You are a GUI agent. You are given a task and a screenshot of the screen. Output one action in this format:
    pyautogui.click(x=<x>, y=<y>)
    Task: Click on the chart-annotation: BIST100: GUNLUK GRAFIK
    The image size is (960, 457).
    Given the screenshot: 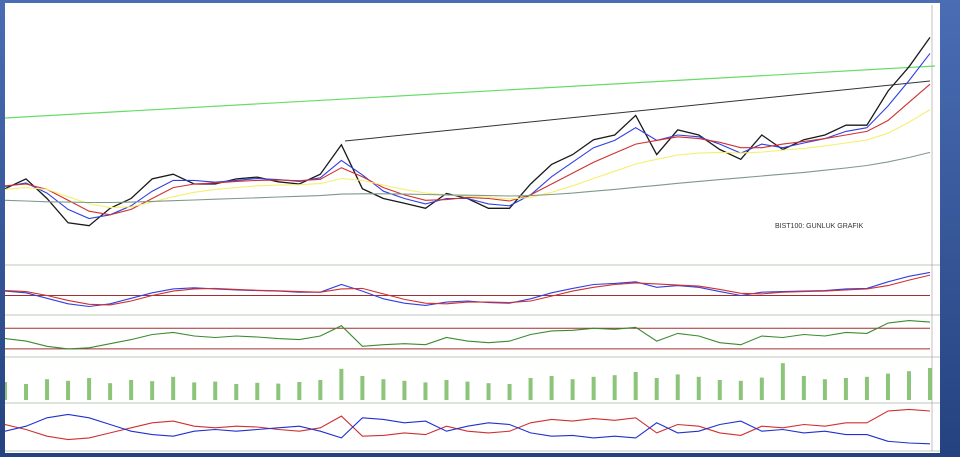 What is the action you would take?
    pyautogui.click(x=819, y=226)
    